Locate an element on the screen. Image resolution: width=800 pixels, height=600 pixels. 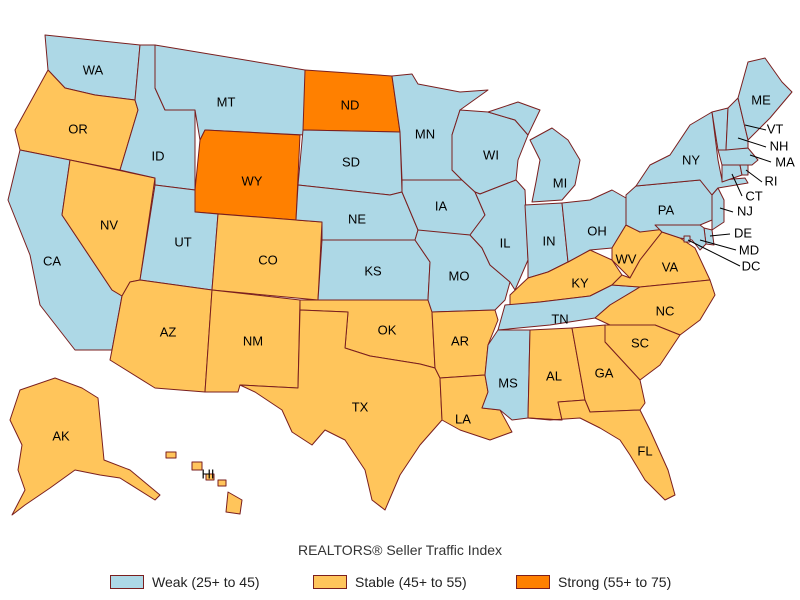
label-wv: WV is located at coordinates (626, 258).